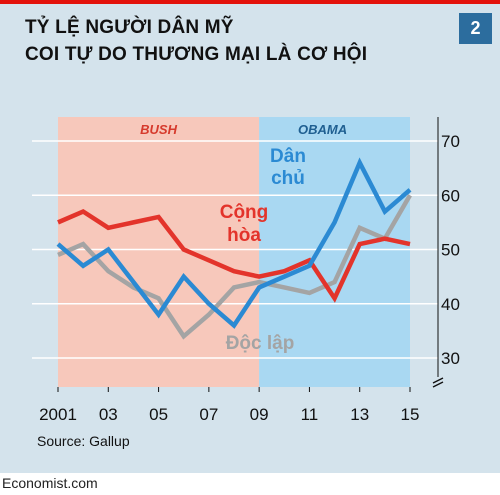  What do you see at coordinates (243, 129) in the screenshot?
I see `period-labels: BUSH OBAMA` at bounding box center [243, 129].